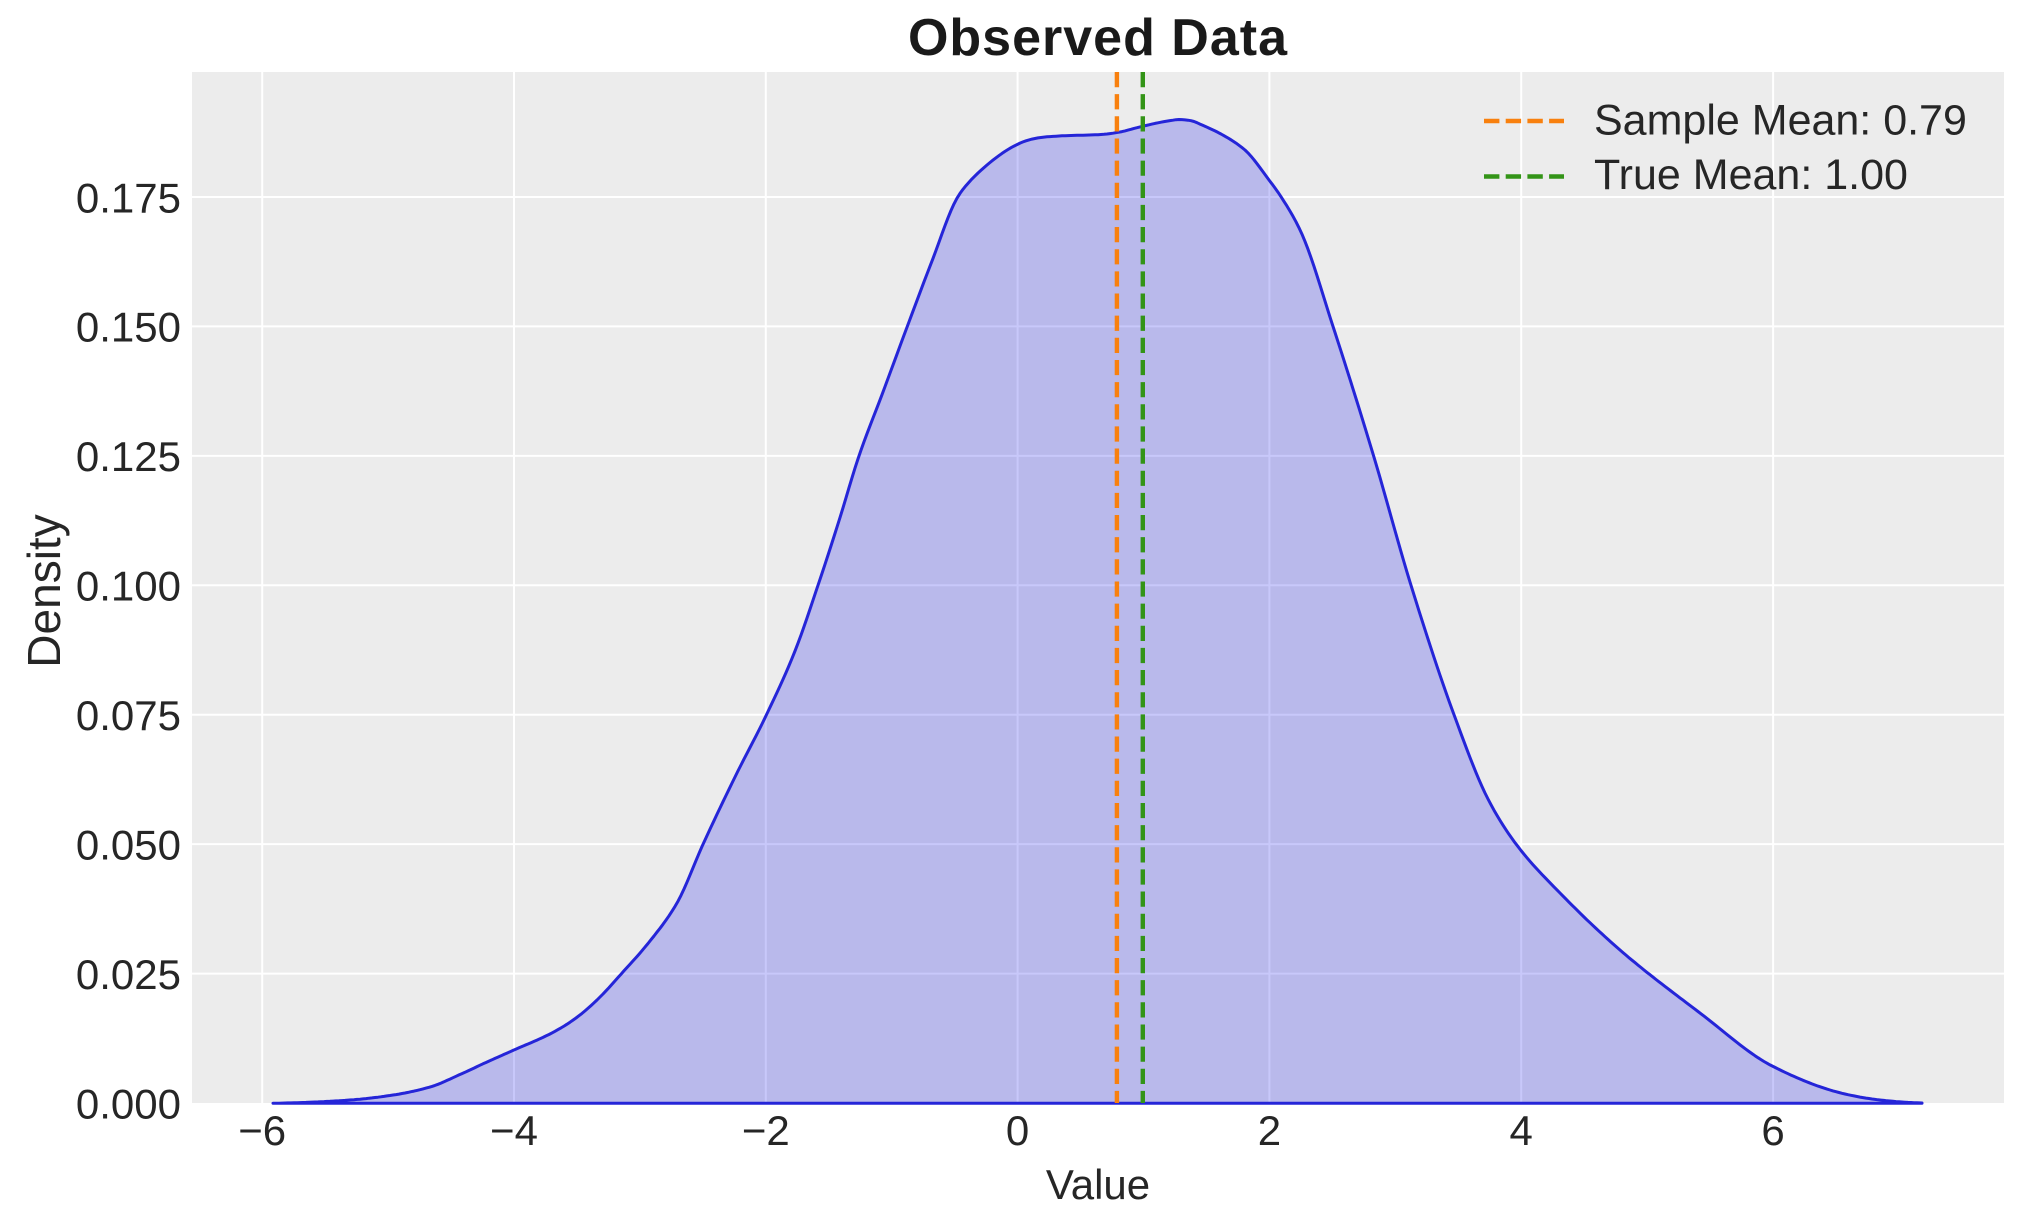 The image size is (2023, 1223). What do you see at coordinates (262, 1130) in the screenshot?
I see `svg-text: −6` at bounding box center [262, 1130].